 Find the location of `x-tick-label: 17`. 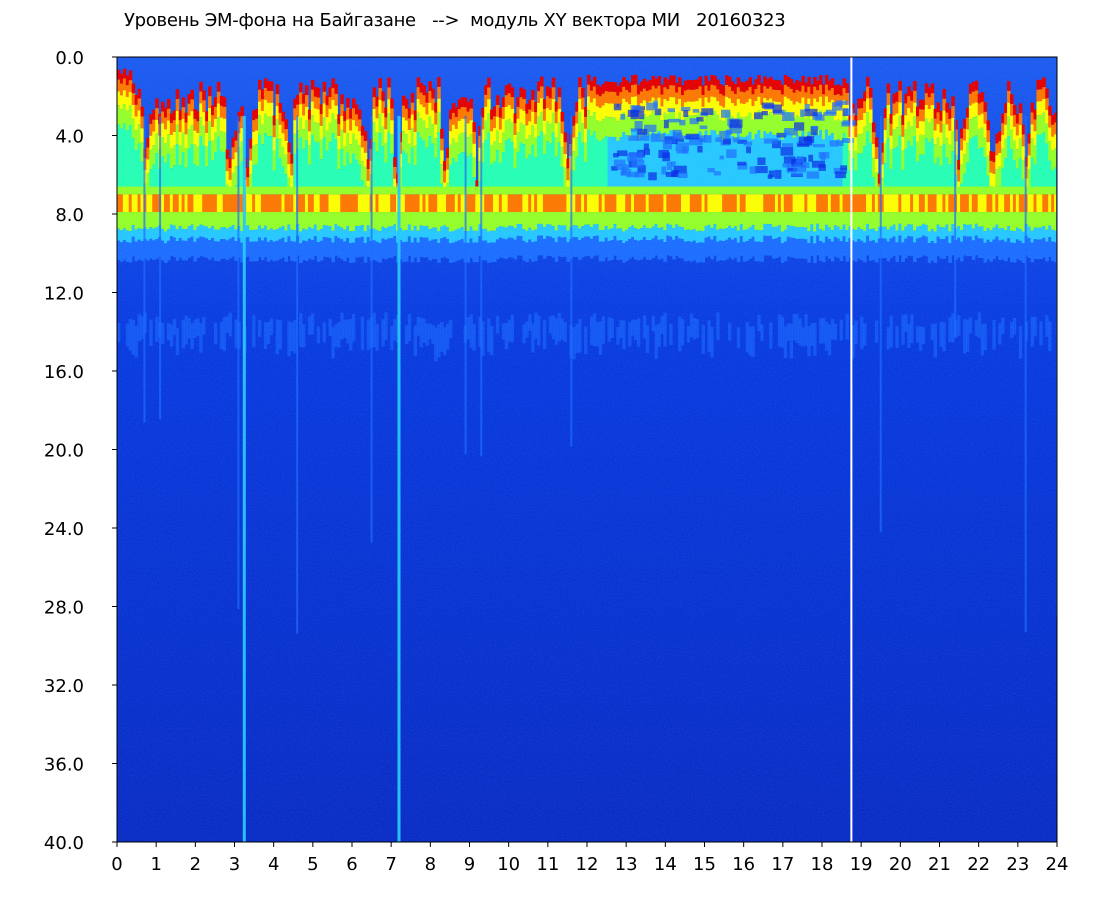

x-tick-label: 17 is located at coordinates (782, 864).